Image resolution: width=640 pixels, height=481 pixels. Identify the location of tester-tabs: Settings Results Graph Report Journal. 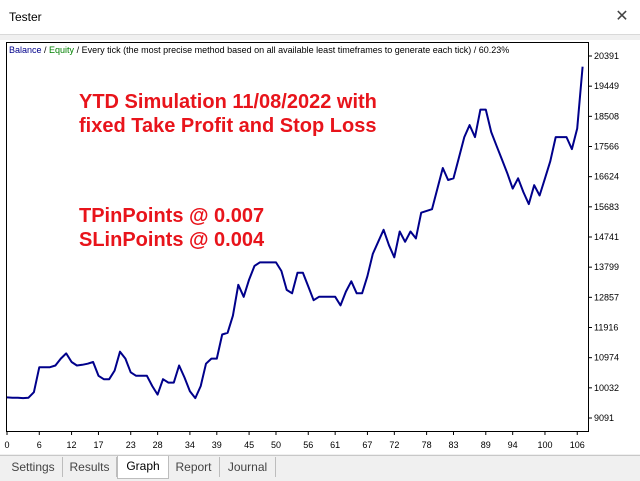
(320, 468).